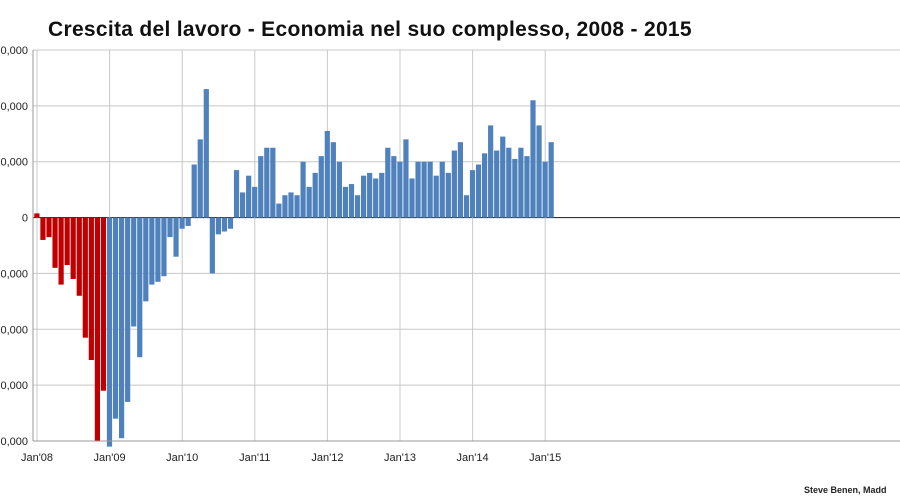  I want to click on y-tick-label: 0, so click(25, 219).